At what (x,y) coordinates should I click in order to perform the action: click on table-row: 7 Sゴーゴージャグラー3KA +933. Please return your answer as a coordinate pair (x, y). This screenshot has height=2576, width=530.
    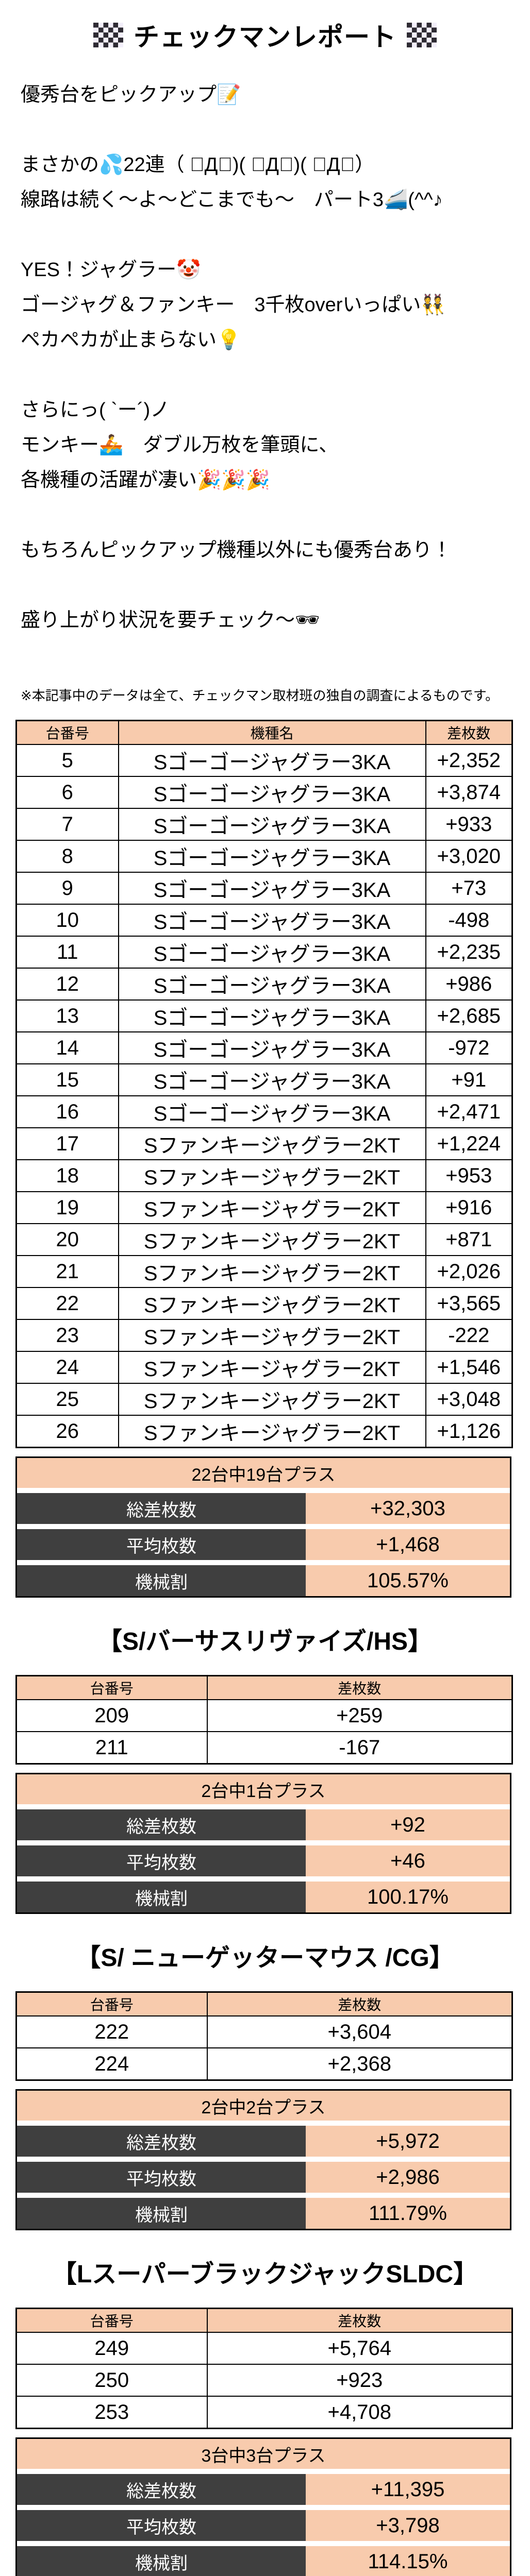
    Looking at the image, I should click on (264, 824).